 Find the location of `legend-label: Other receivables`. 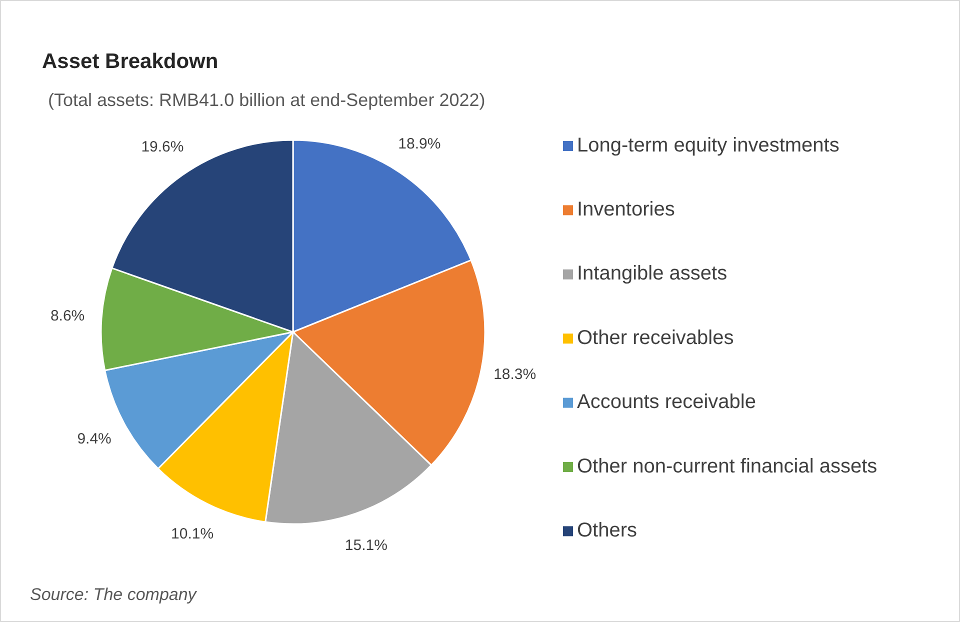

legend-label: Other receivables is located at coordinates (655, 337).